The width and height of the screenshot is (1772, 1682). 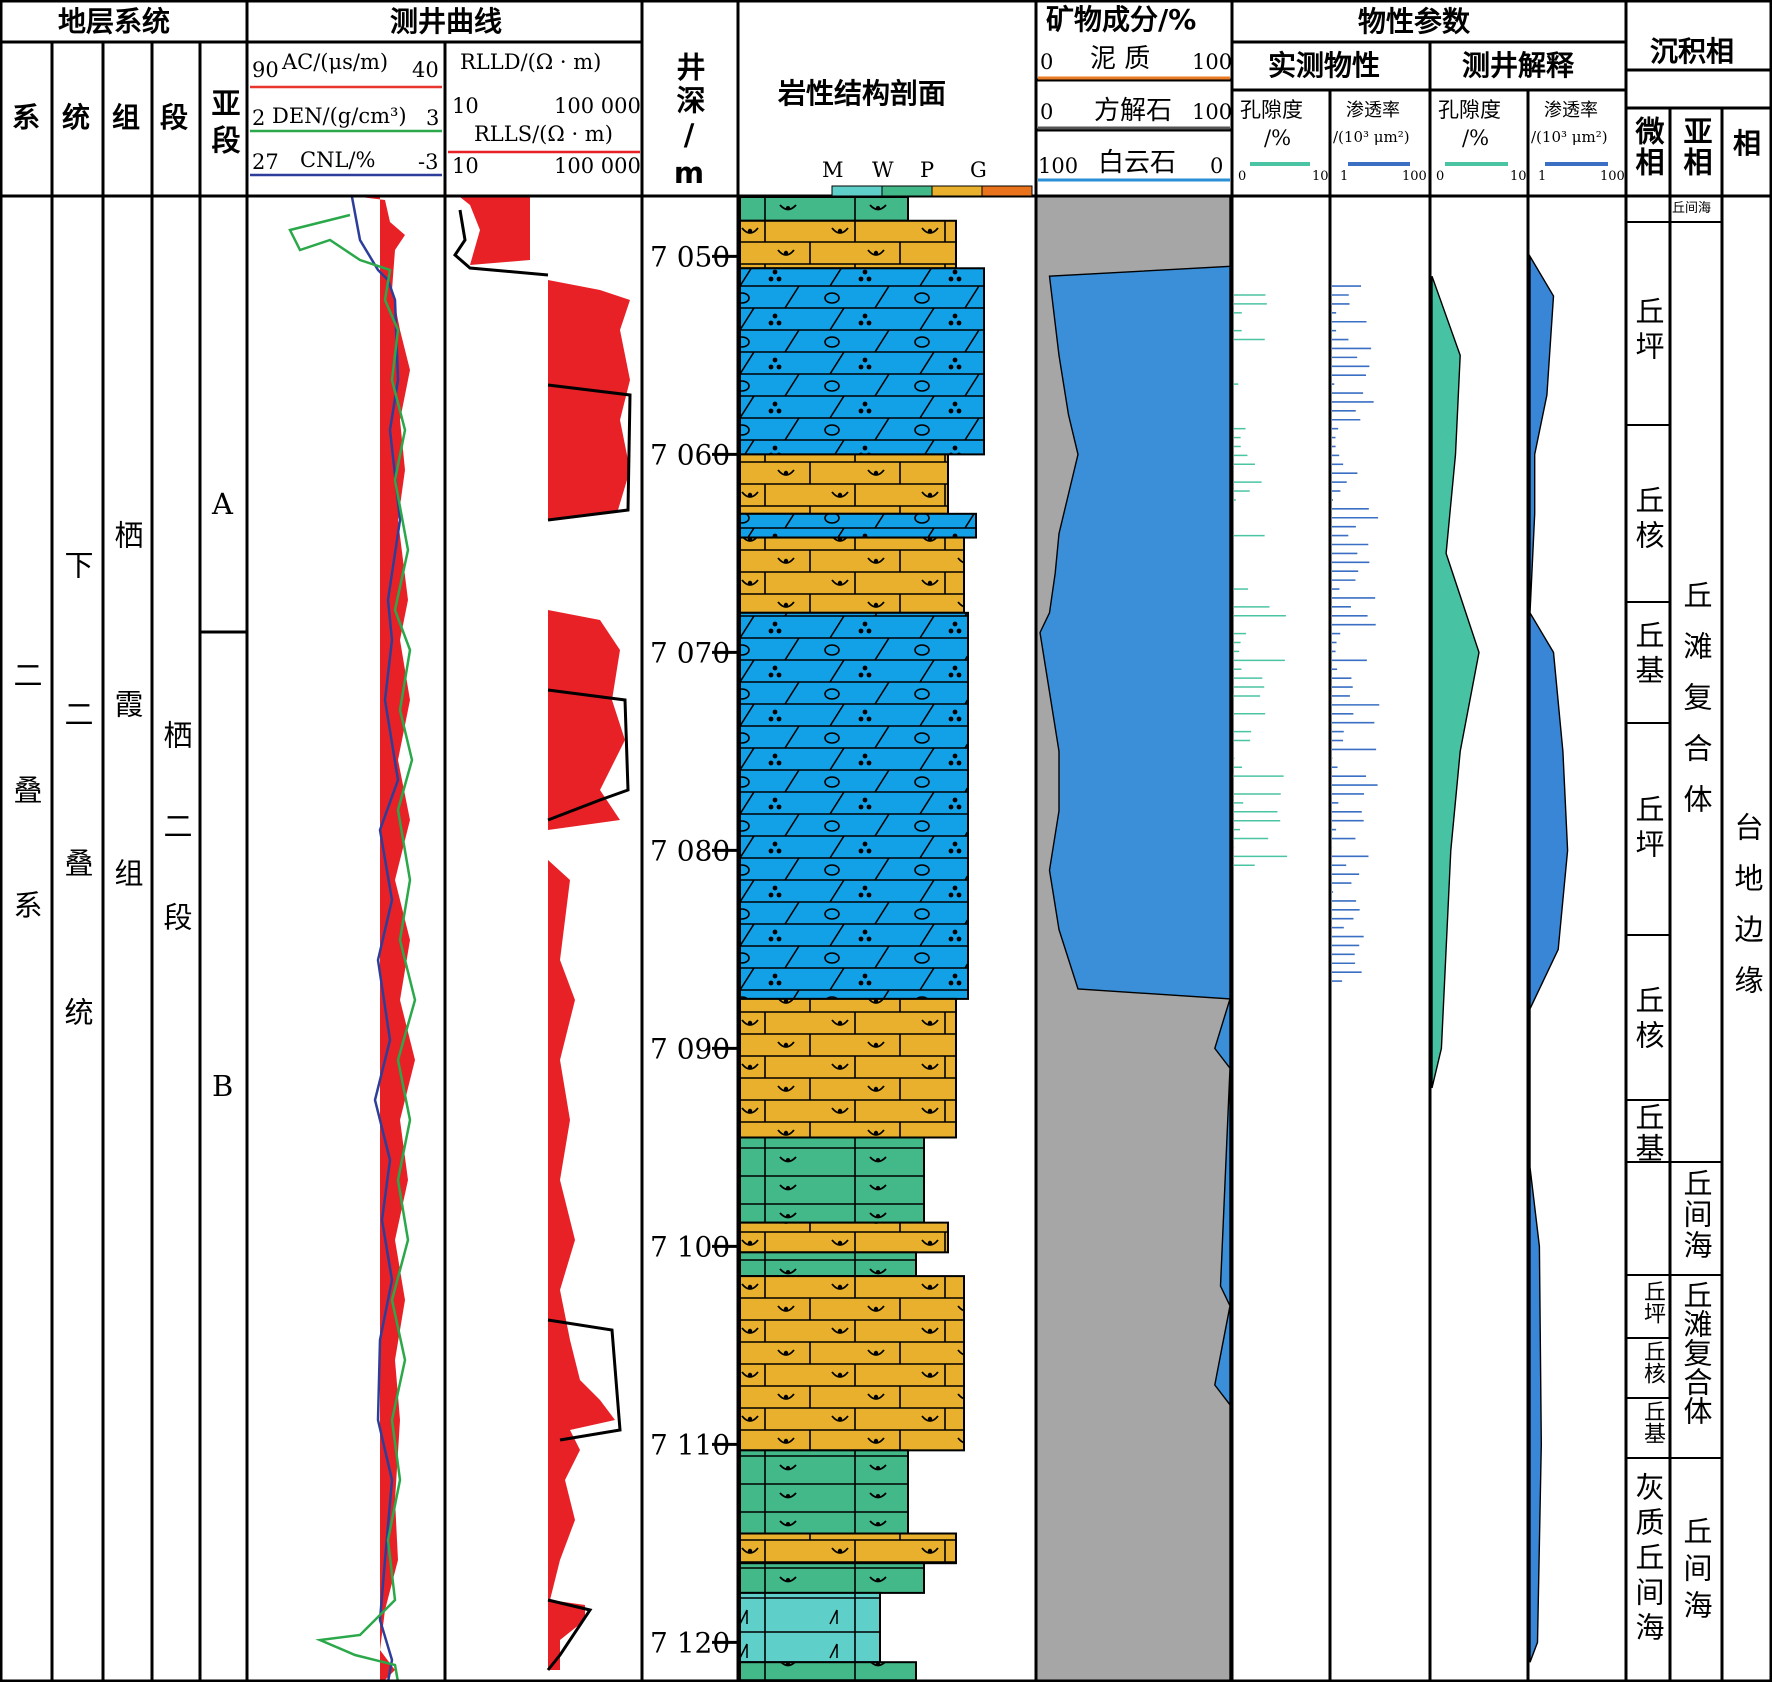 What do you see at coordinates (1120, 59) in the screenshot?
I see `clay-label: 泥 质` at bounding box center [1120, 59].